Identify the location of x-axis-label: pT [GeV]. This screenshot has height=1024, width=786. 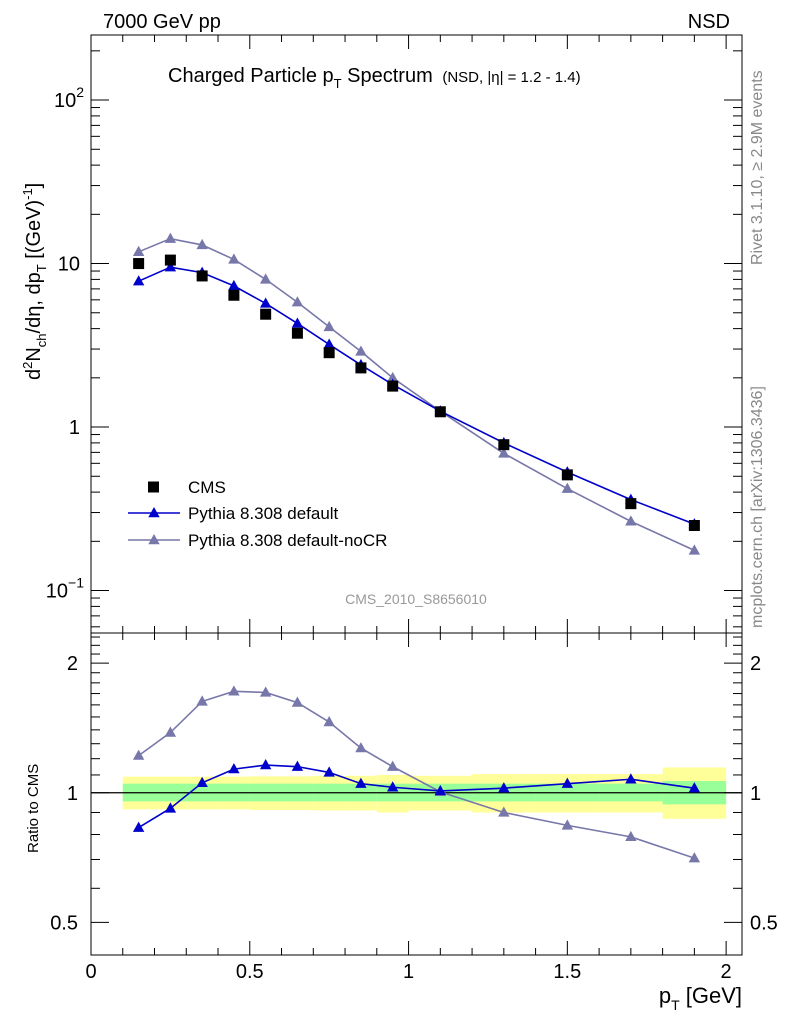
(700, 998).